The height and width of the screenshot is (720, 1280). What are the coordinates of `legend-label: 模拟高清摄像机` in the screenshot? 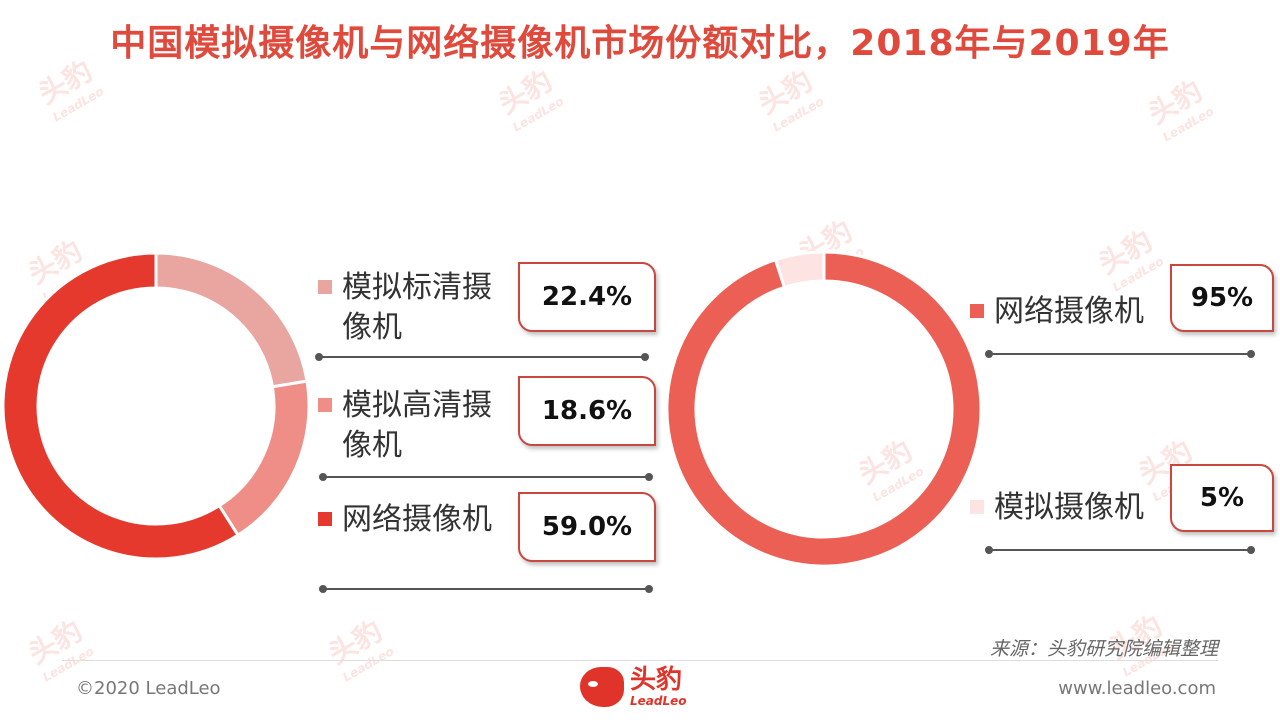 It's located at (417, 425).